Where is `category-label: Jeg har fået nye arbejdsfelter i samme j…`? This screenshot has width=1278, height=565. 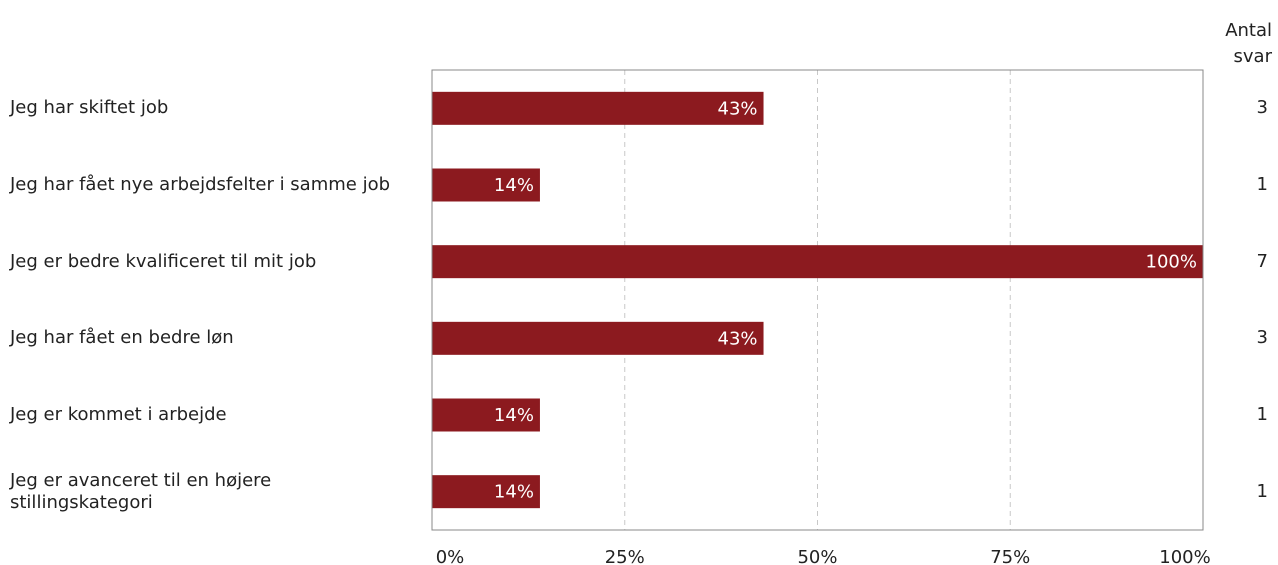 category-label: Jeg har fået nye arbejdsfelter i samme j… is located at coordinates (200, 184).